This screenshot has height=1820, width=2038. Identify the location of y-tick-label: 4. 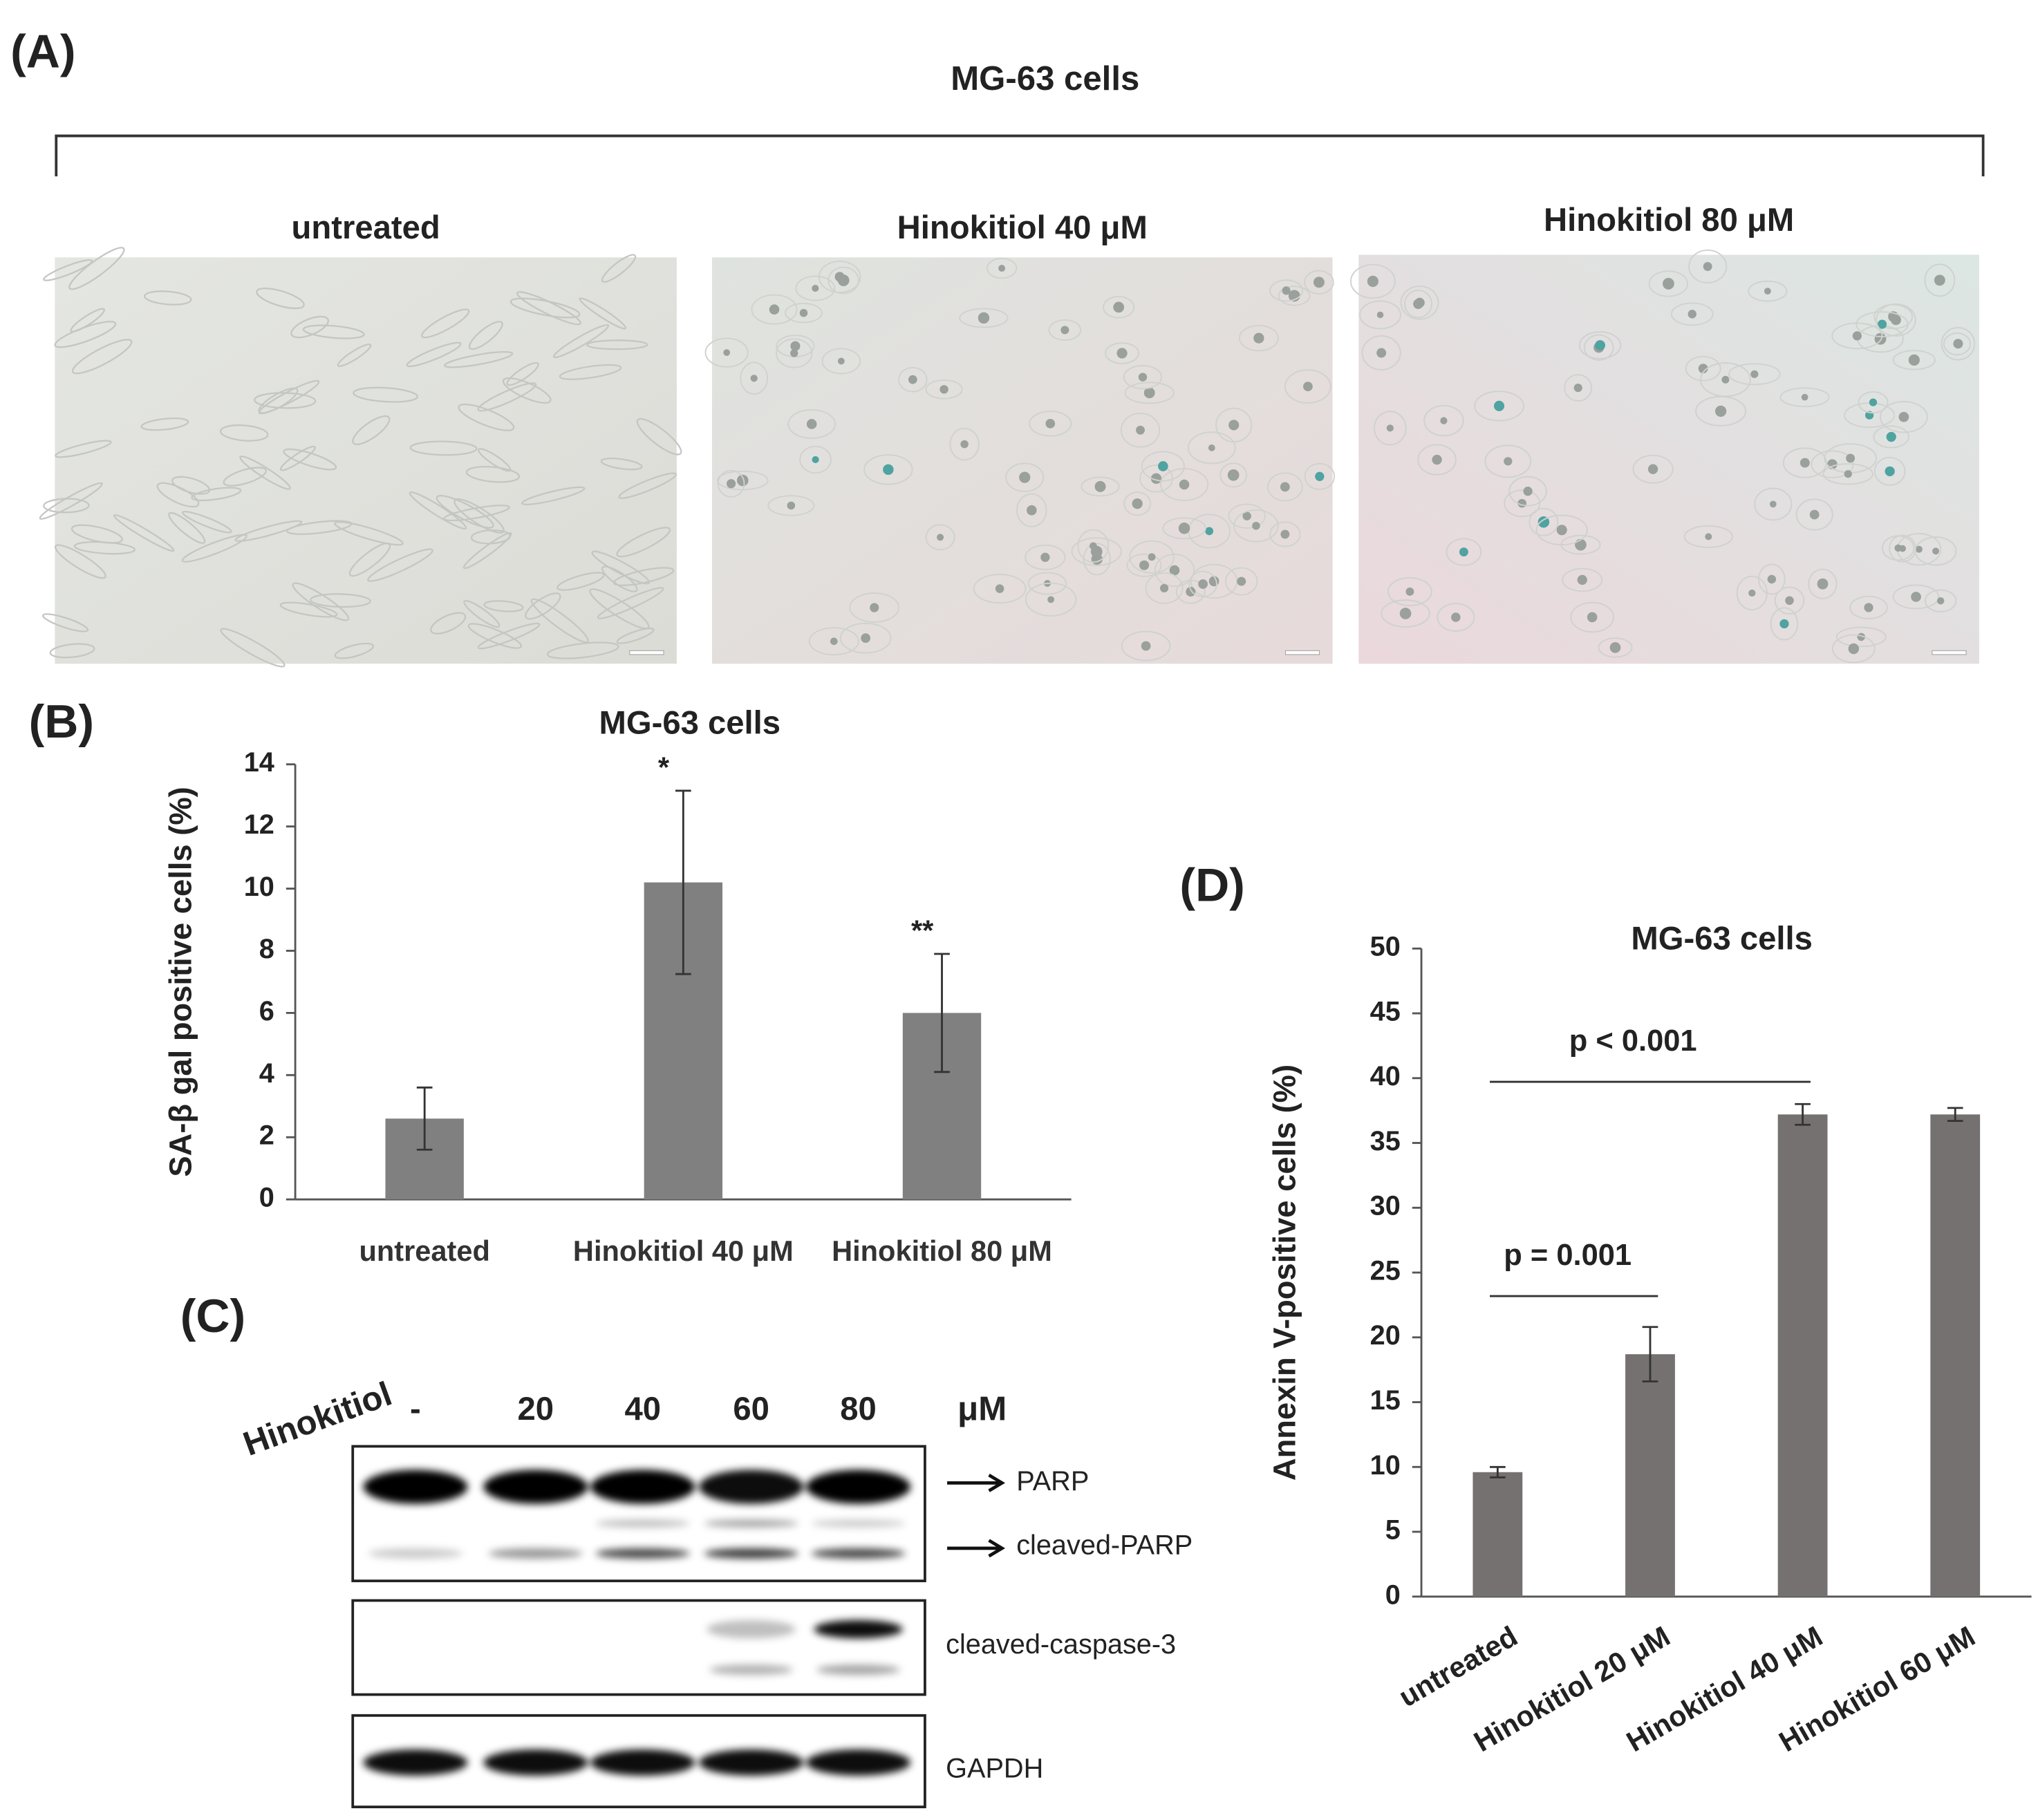
(266, 1073).